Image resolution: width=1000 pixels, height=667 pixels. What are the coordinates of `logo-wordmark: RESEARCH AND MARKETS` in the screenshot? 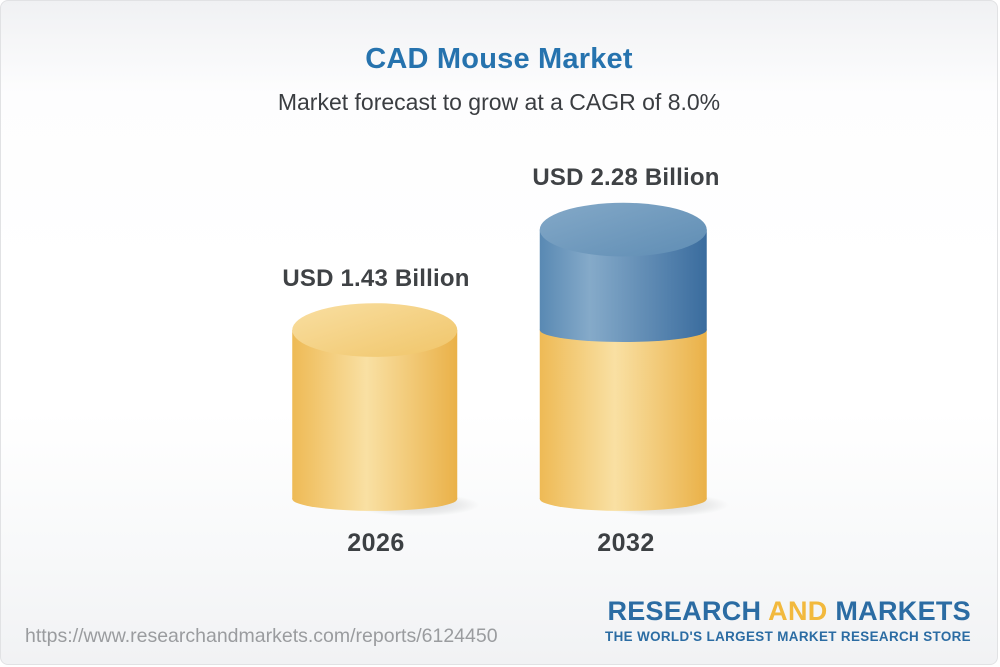 It's located at (788, 611).